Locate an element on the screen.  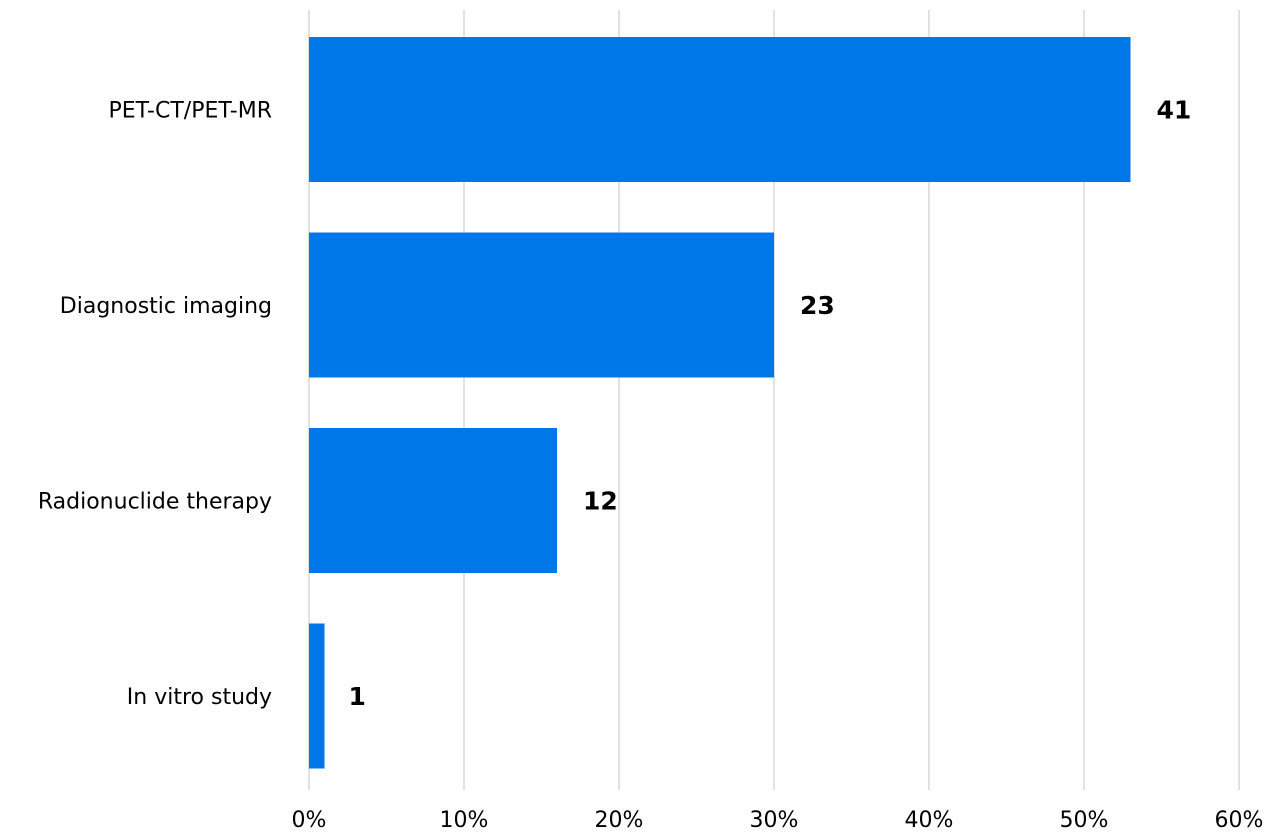
x-axis-tick-labels: 0% 10% 20% 30% 40% 50% 60% is located at coordinates (778, 820).